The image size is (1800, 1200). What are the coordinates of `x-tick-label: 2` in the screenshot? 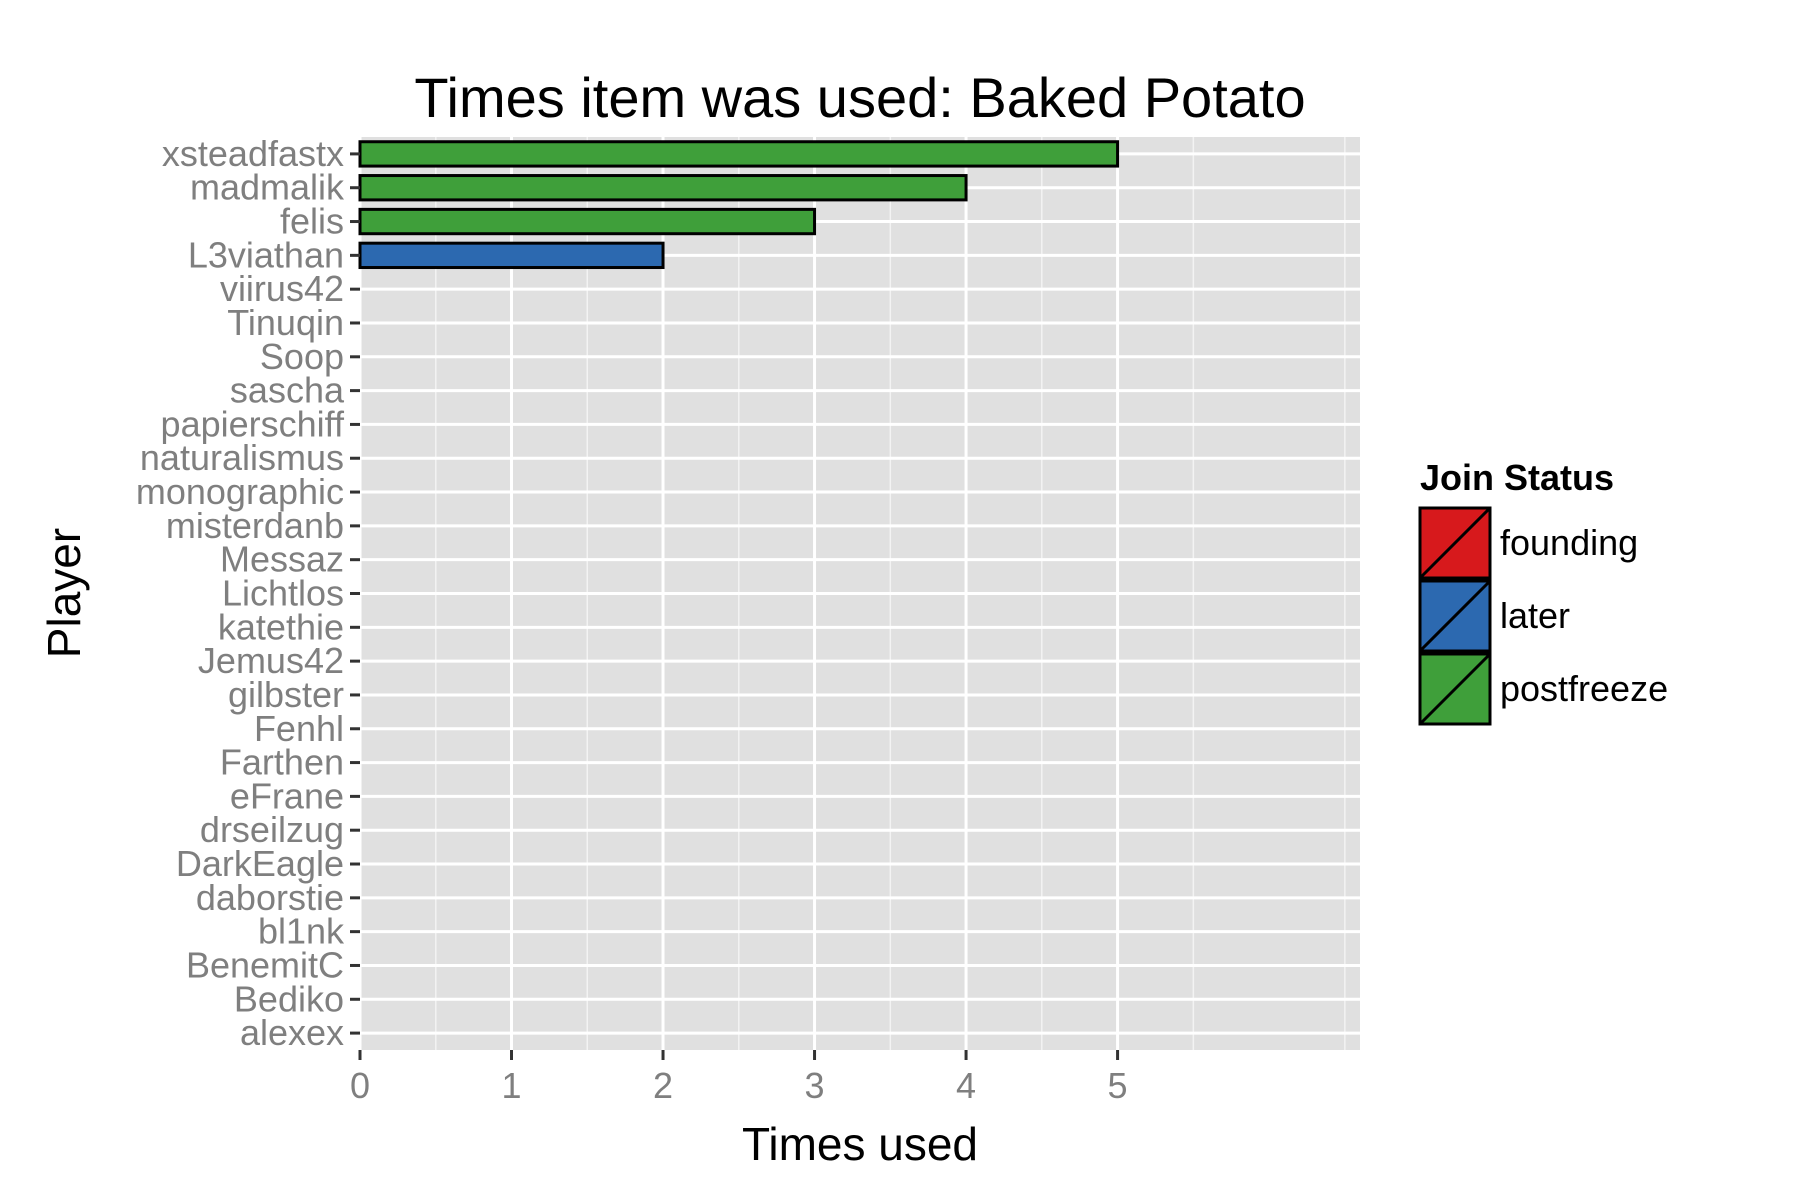 It's located at (663, 1085).